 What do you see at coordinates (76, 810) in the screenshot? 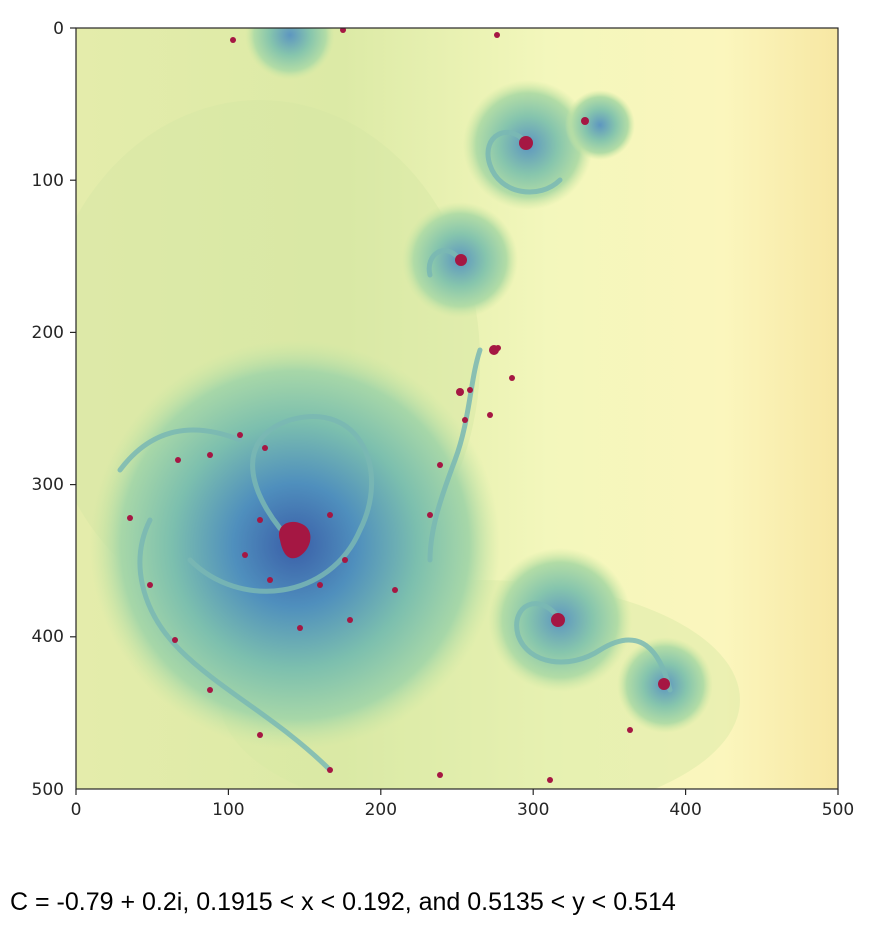
I see `x-tick-label-0: 0` at bounding box center [76, 810].